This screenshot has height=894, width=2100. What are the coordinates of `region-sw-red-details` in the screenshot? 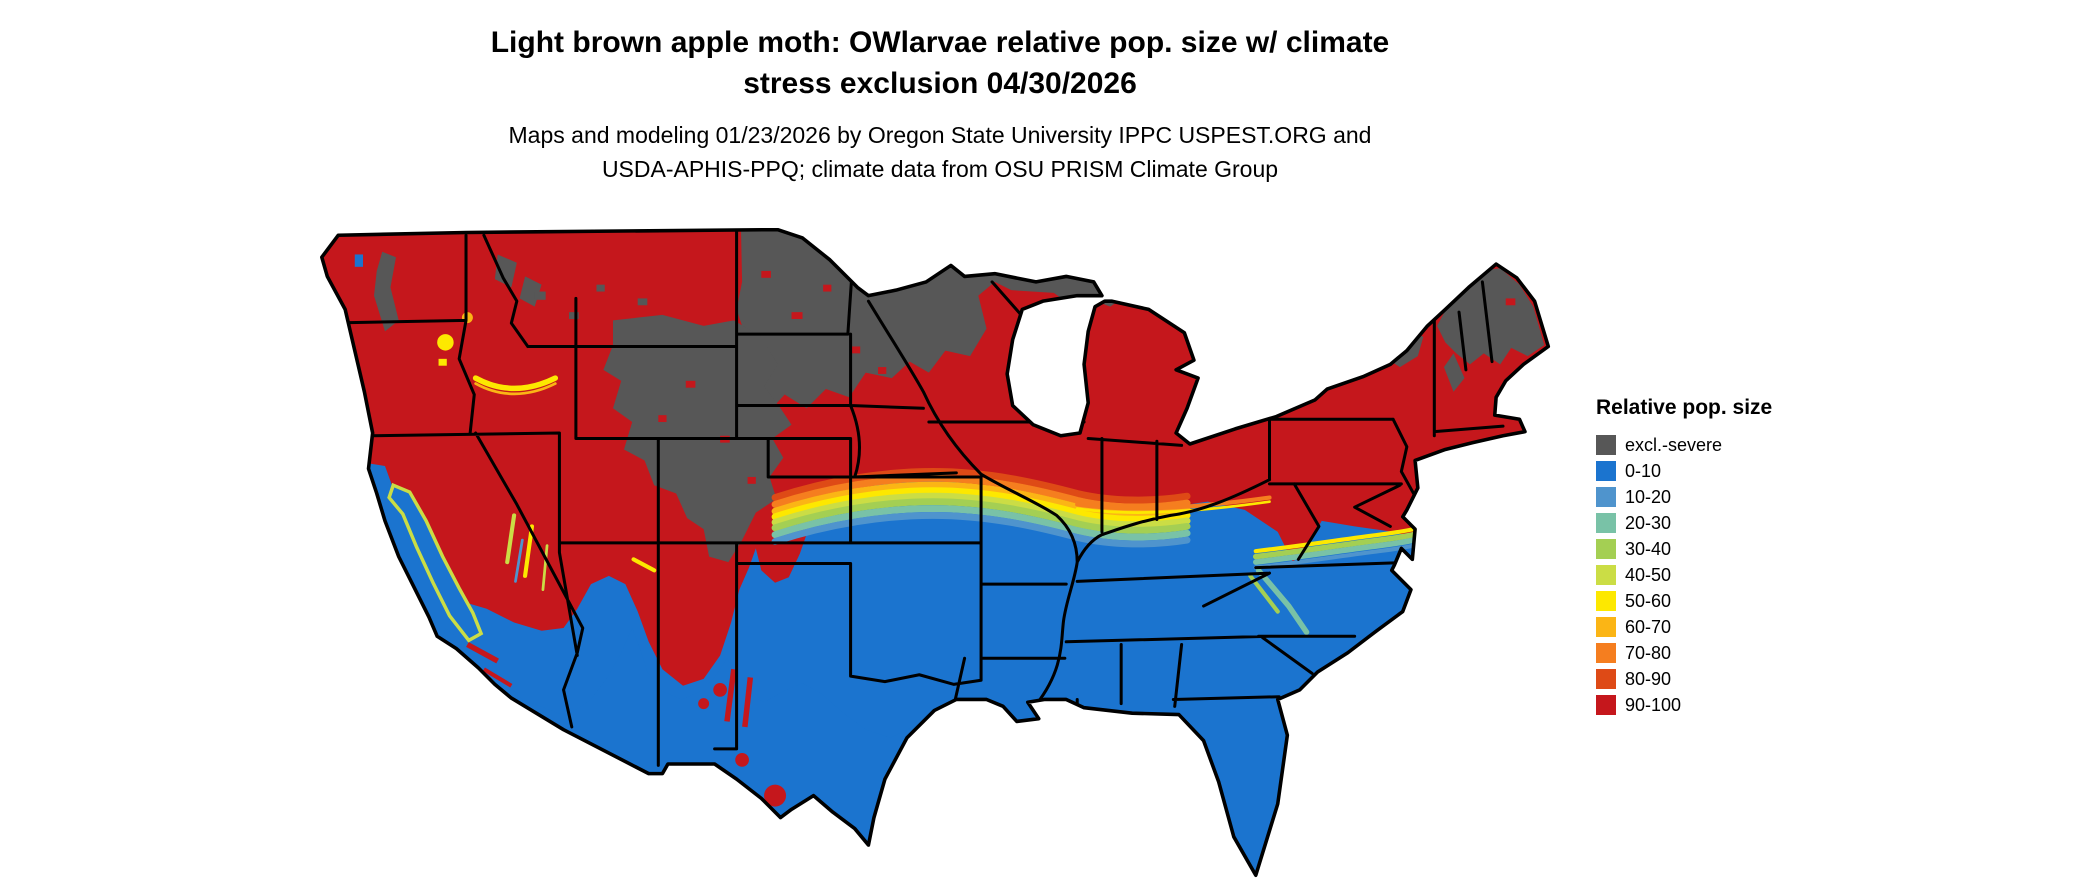 It's located at (630, 732).